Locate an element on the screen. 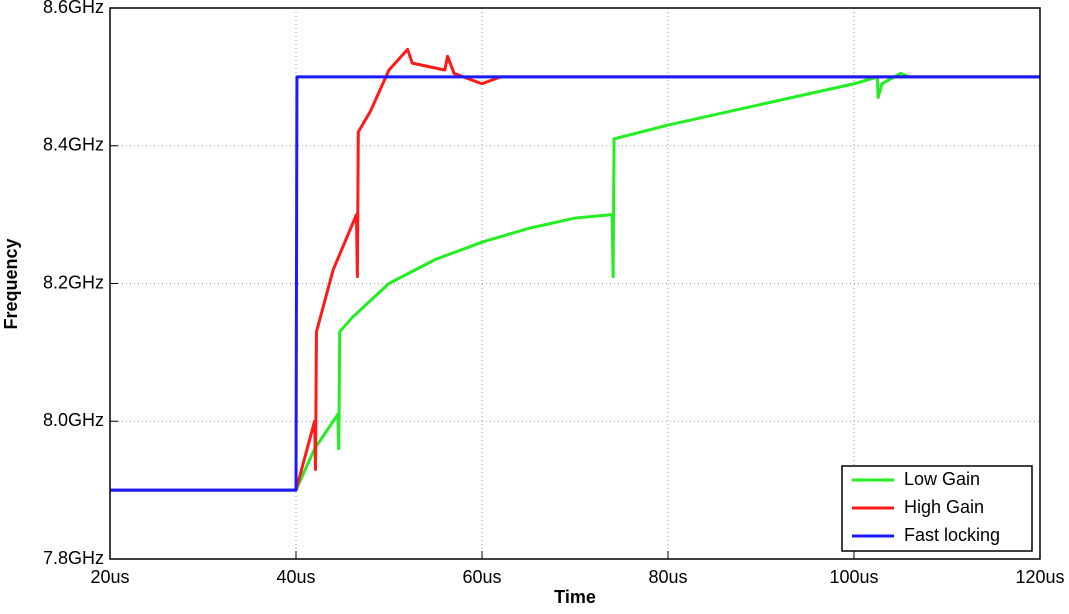 This screenshot has height=614, width=1069. y-tick-label: 8.4GHz is located at coordinates (73, 145).